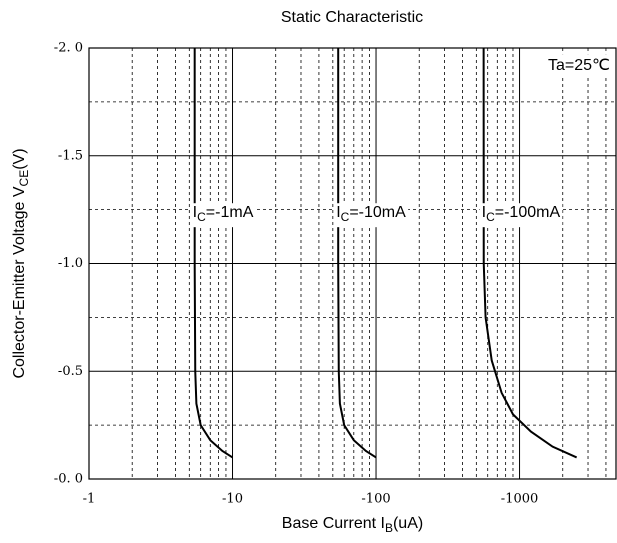 Image resolution: width=617 pixels, height=543 pixels. I want to click on annotation: Ta=25℃, so click(579, 65).